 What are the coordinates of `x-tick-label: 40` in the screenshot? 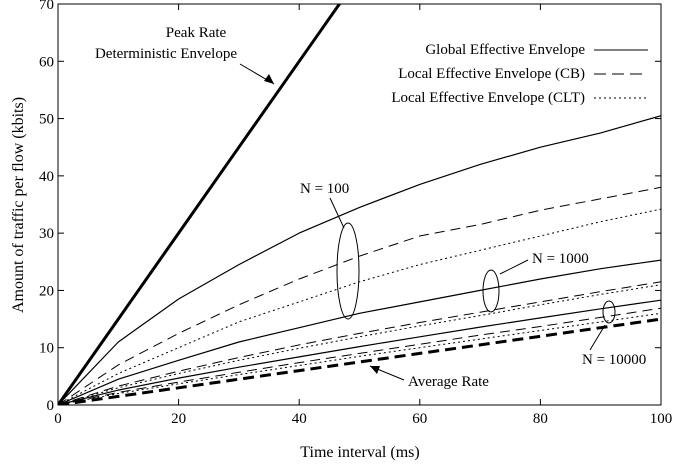 It's located at (299, 419).